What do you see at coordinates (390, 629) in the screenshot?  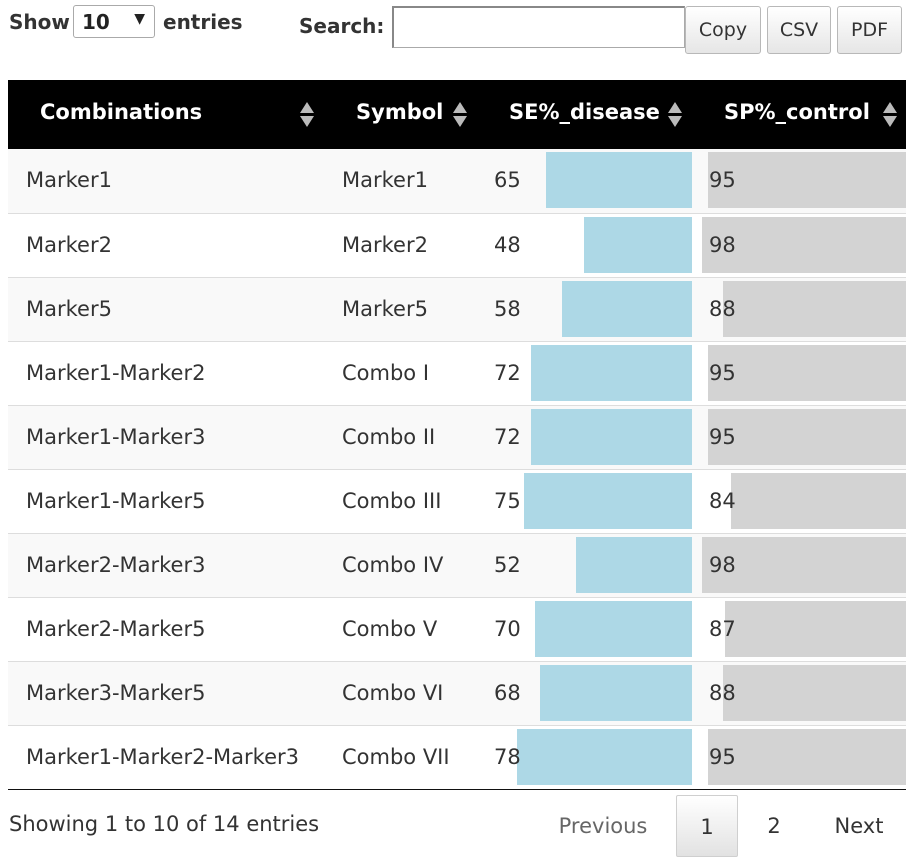 I see `cell-symbol: Combo V` at bounding box center [390, 629].